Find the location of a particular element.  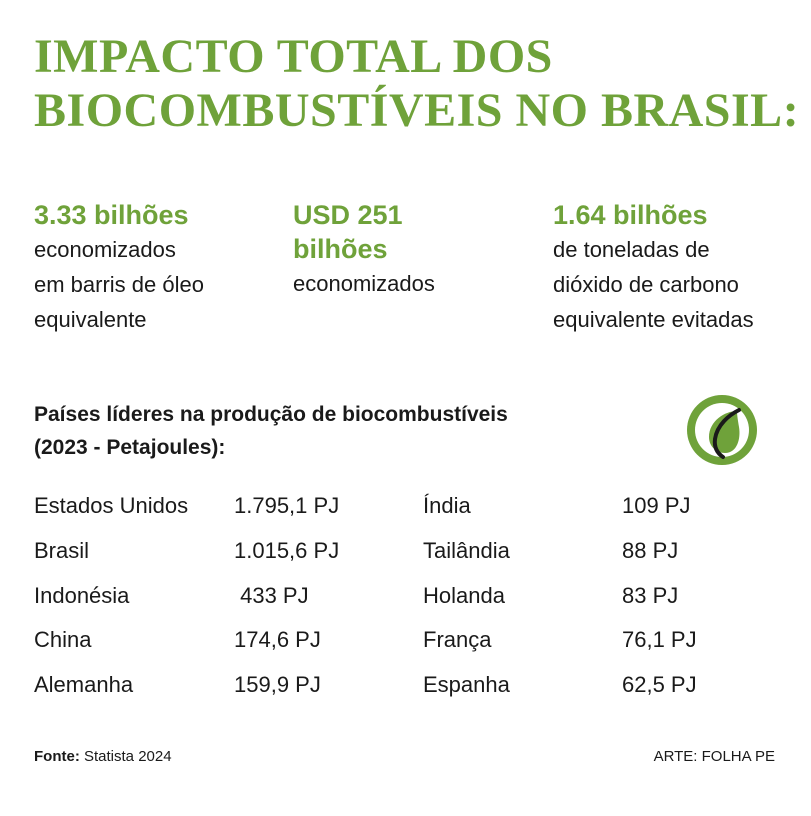

country-value: 88 PJ is located at coordinates (650, 550).